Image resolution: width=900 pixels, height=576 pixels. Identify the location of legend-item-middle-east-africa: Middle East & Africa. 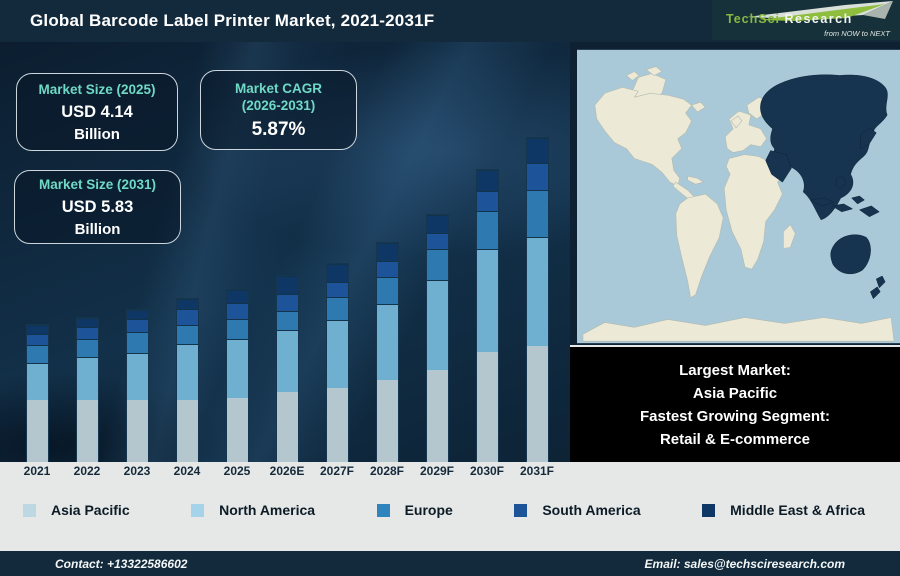
(783, 510).